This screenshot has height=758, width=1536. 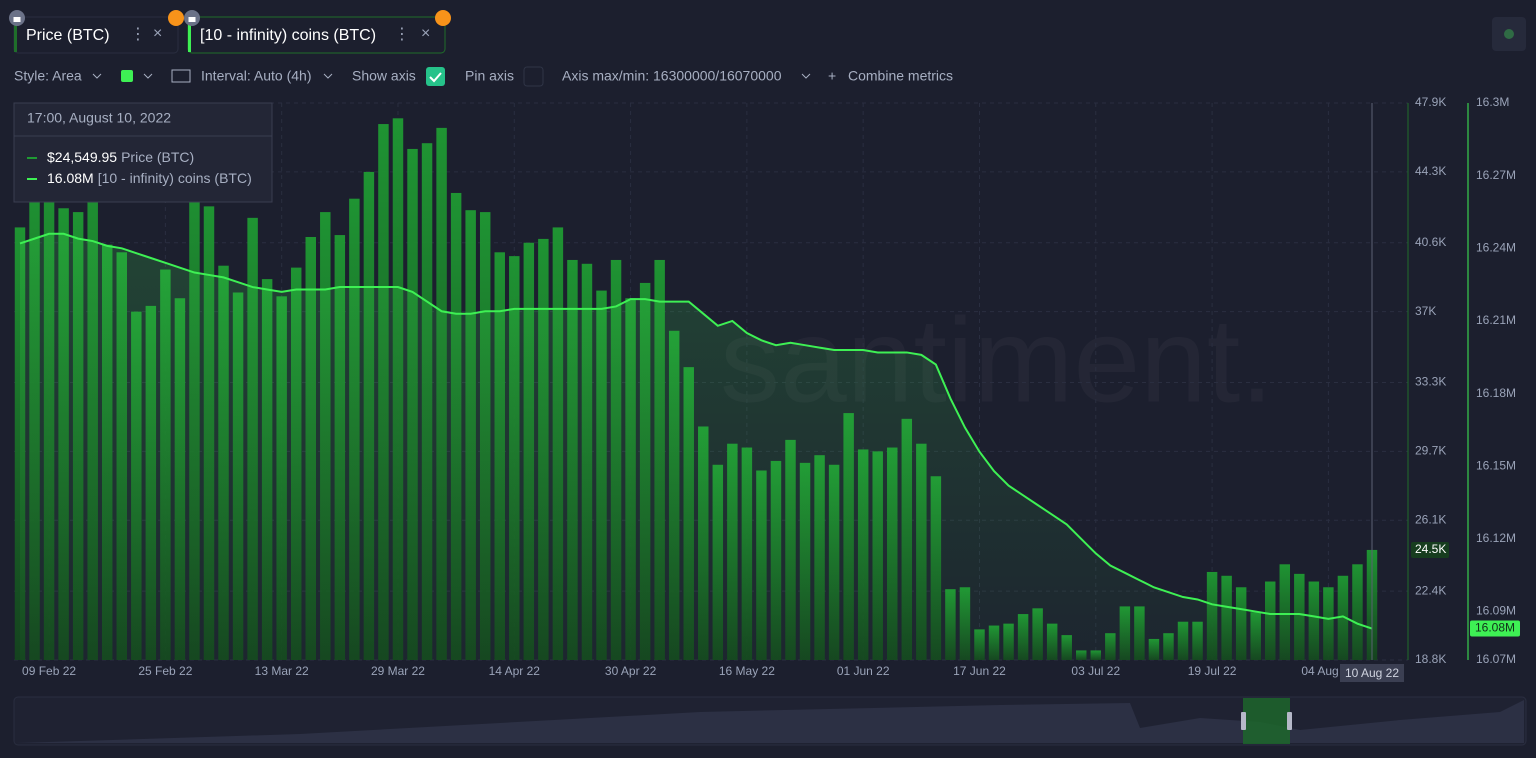 I want to click on plus-icon: +, so click(x=832, y=76).